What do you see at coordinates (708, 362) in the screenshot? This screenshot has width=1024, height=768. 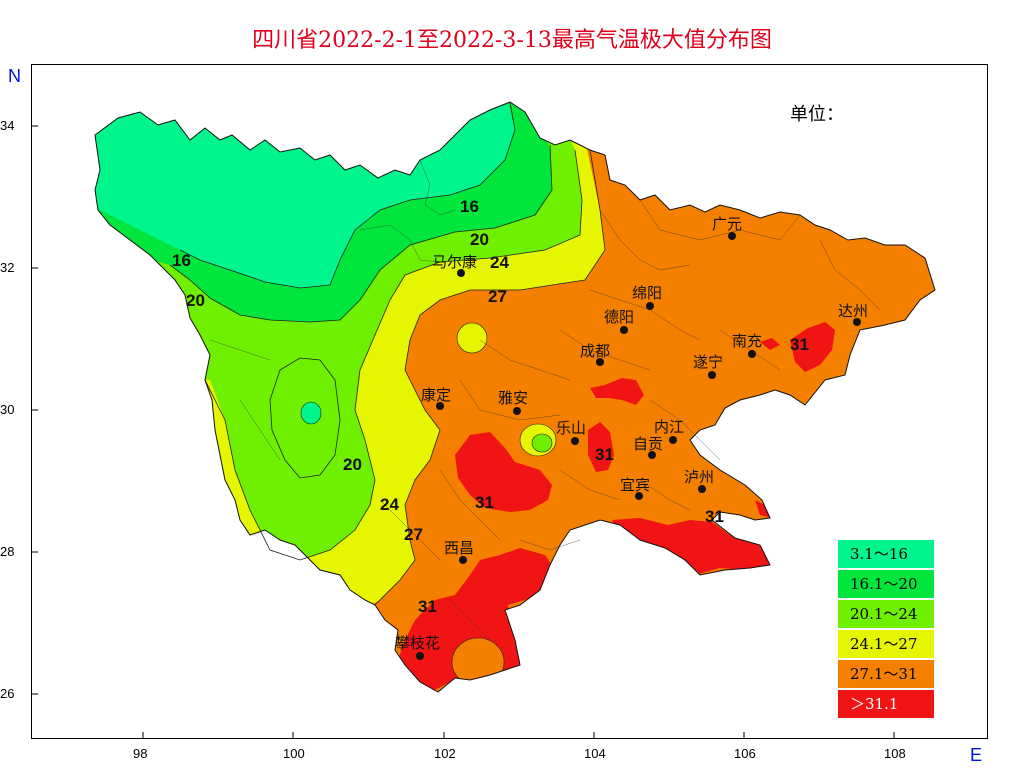 I see `city-label-suining: 遂宁` at bounding box center [708, 362].